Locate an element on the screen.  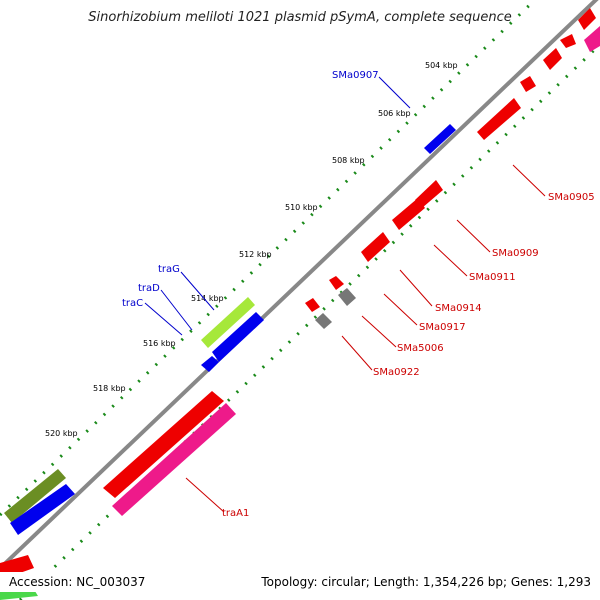
gene-SMa0909 is located at coordinates (429, 194).